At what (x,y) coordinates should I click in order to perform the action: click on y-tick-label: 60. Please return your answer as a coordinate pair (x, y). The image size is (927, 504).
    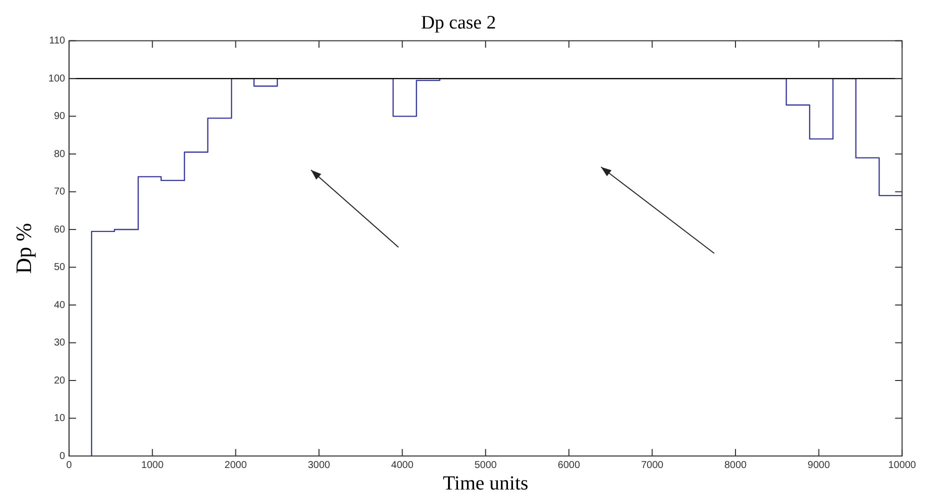
    Looking at the image, I should click on (60, 230).